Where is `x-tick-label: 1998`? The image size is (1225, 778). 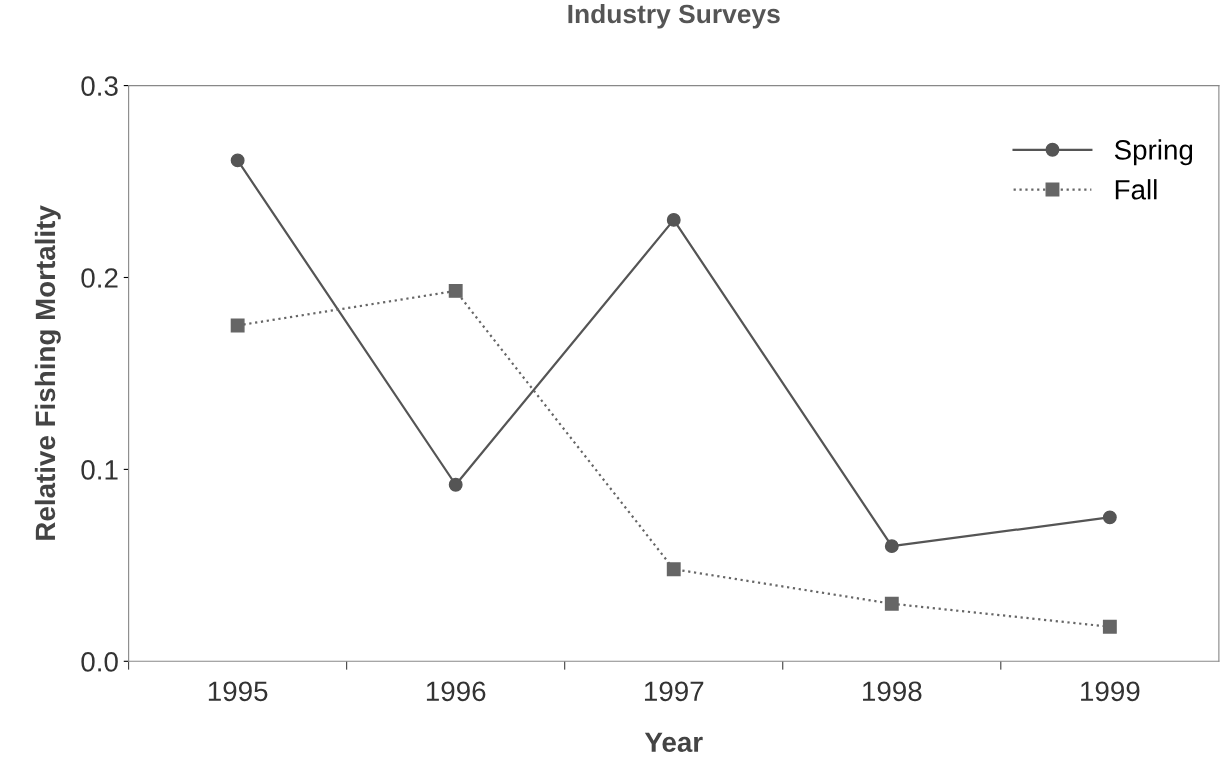
x-tick-label: 1998 is located at coordinates (892, 691).